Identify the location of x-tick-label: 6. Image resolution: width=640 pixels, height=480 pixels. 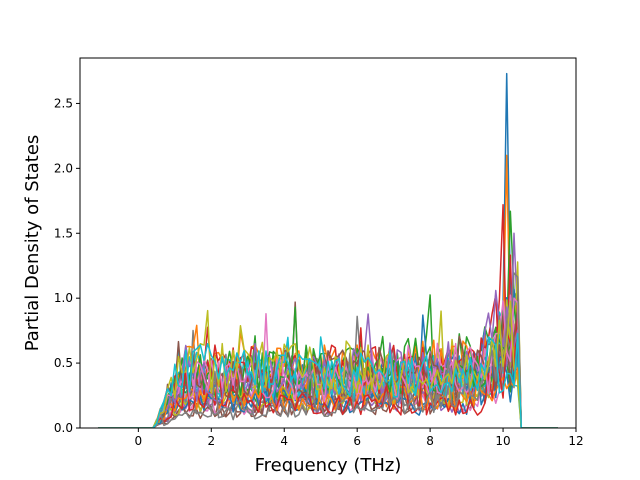
(357, 441).